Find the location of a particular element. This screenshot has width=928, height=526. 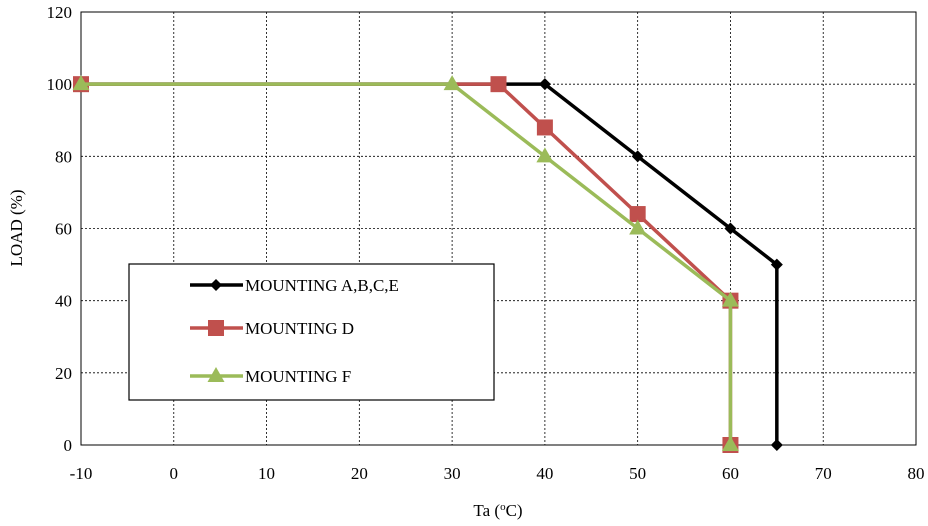

legend: MOUNTING A,B,C,E MOUNTING D MOUNTING F is located at coordinates (311, 332).